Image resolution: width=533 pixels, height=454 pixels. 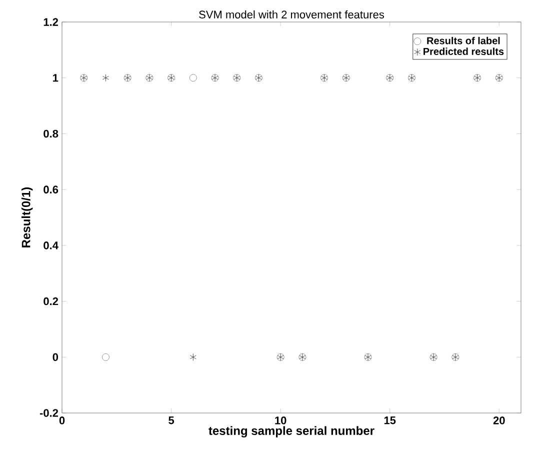 What do you see at coordinates (51, 190) in the screenshot?
I see `y-tick-label: 0.6` at bounding box center [51, 190].